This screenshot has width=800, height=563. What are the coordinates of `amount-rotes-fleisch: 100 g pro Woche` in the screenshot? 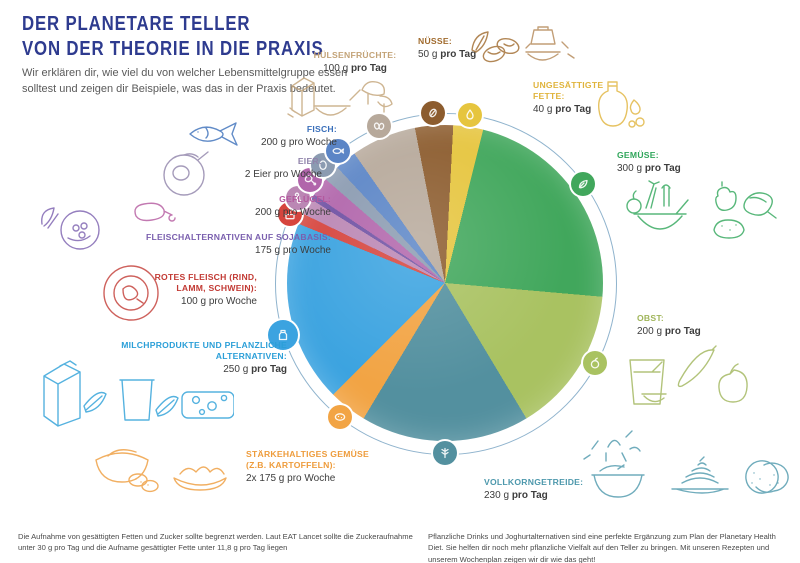 It's located at (219, 302).